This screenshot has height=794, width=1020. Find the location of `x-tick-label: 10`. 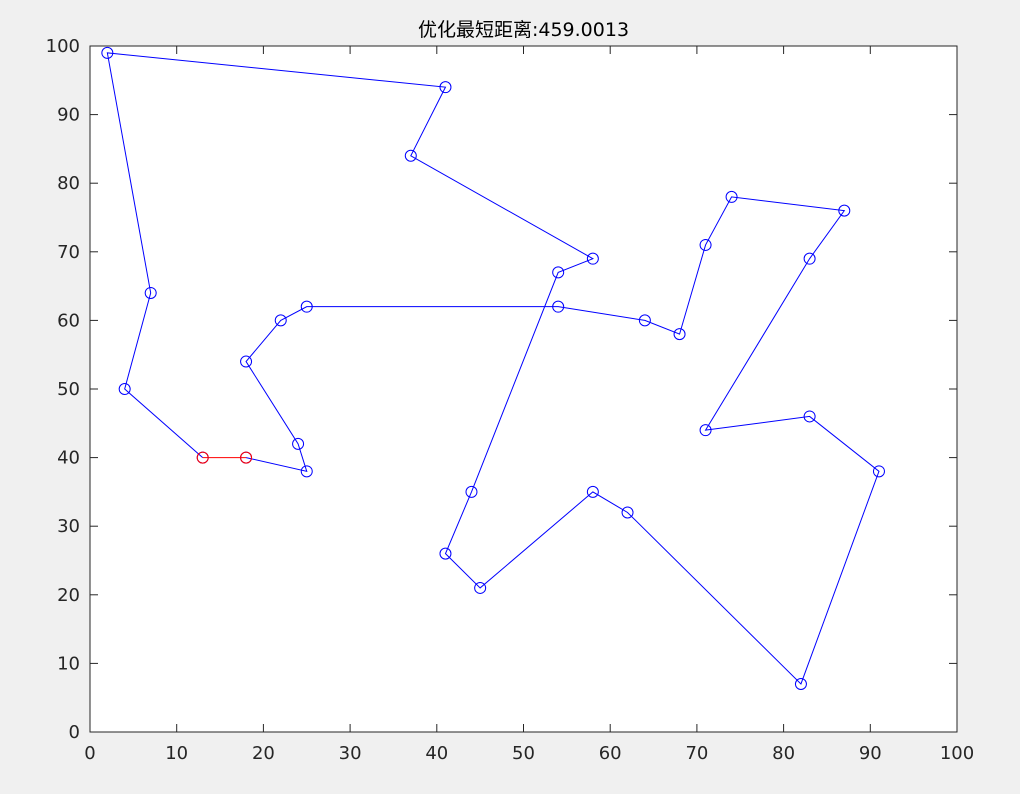

x-tick-label: 10 is located at coordinates (176, 753).